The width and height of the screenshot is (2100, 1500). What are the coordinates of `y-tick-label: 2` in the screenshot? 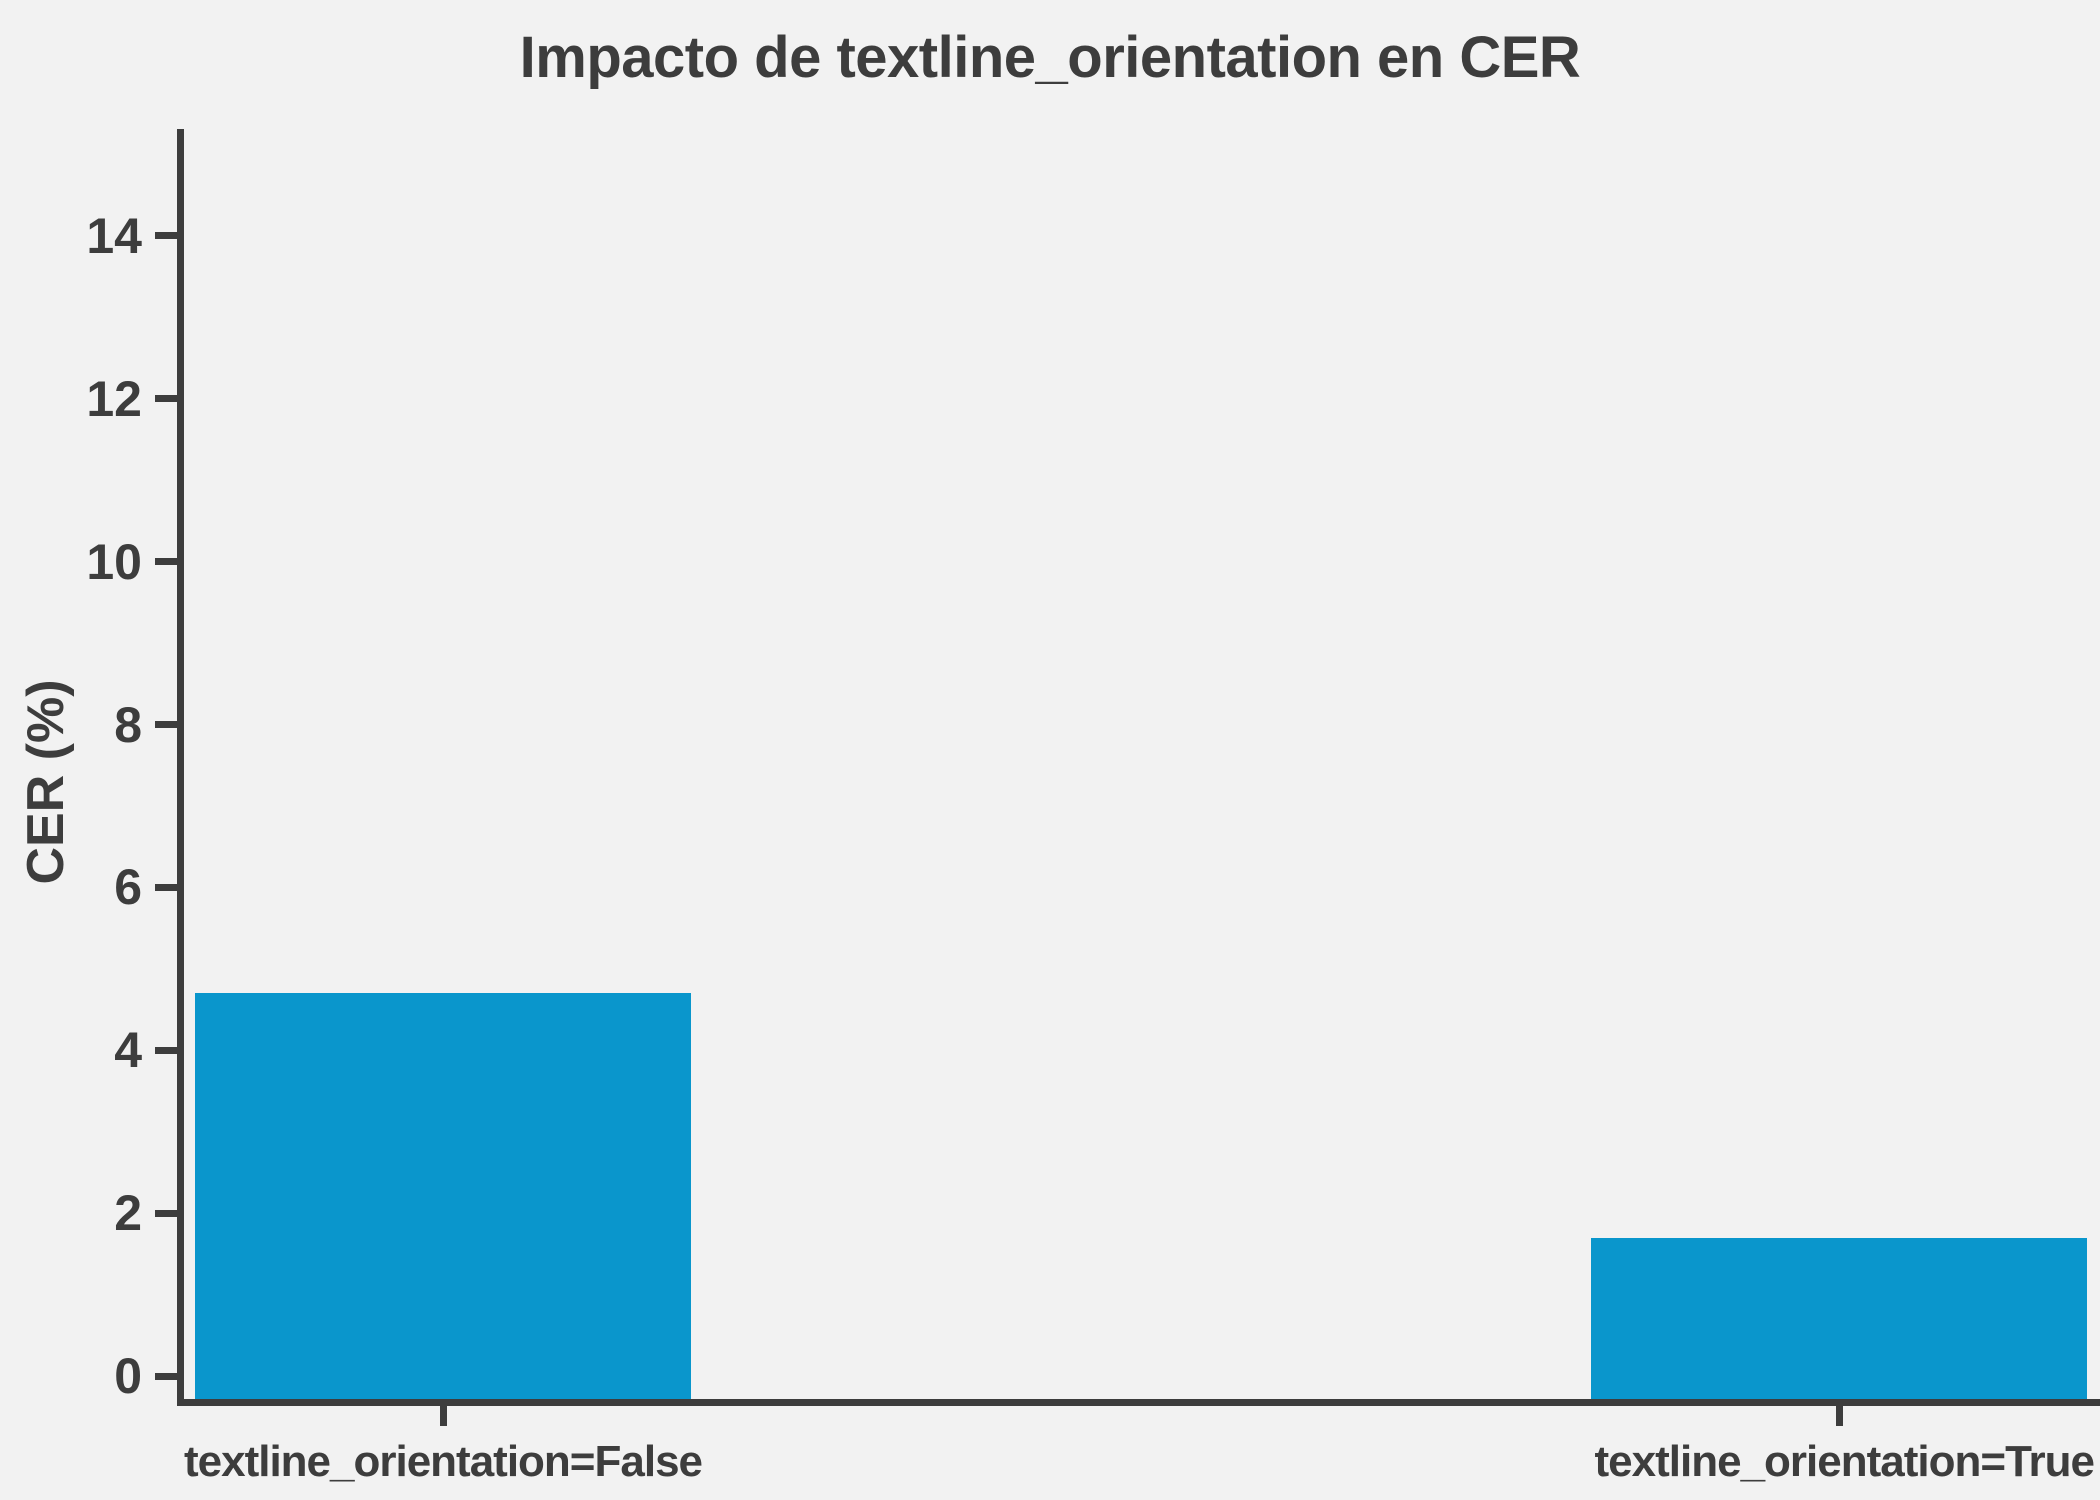 It's located at (128, 1213).